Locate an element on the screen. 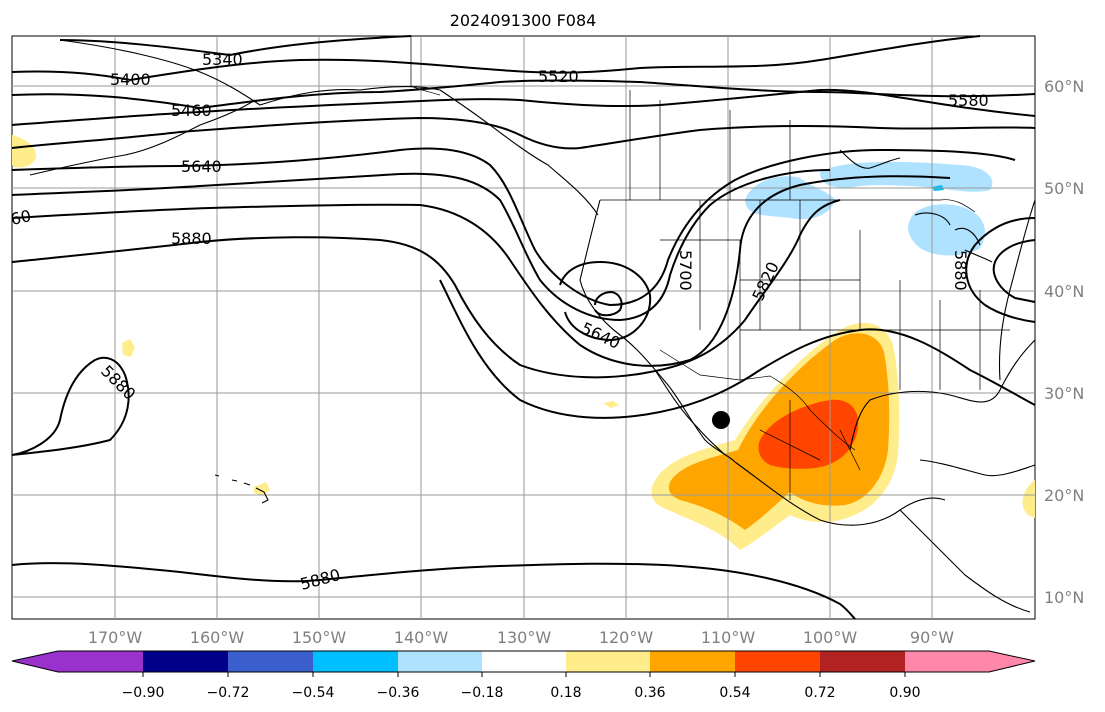  border-us-canada is located at coordinates (788, 206).